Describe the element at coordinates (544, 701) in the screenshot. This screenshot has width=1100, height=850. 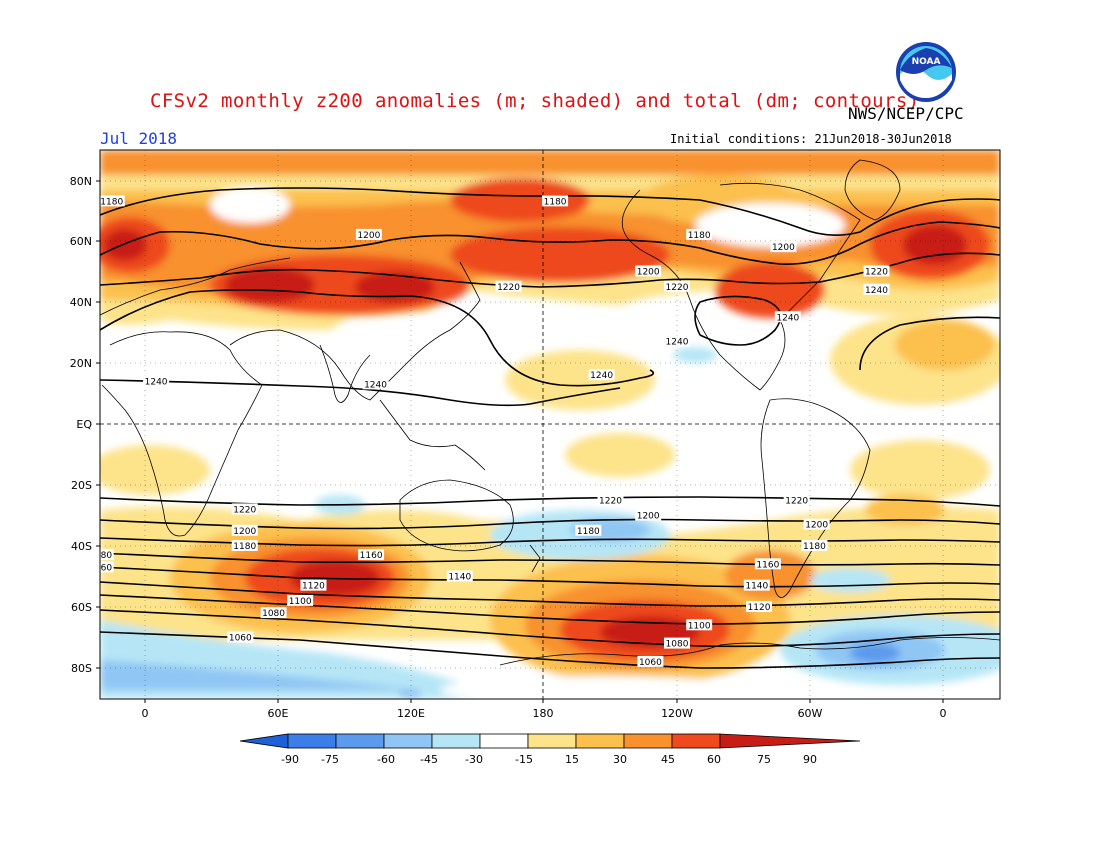
I see `lon-tick-marks` at that location.